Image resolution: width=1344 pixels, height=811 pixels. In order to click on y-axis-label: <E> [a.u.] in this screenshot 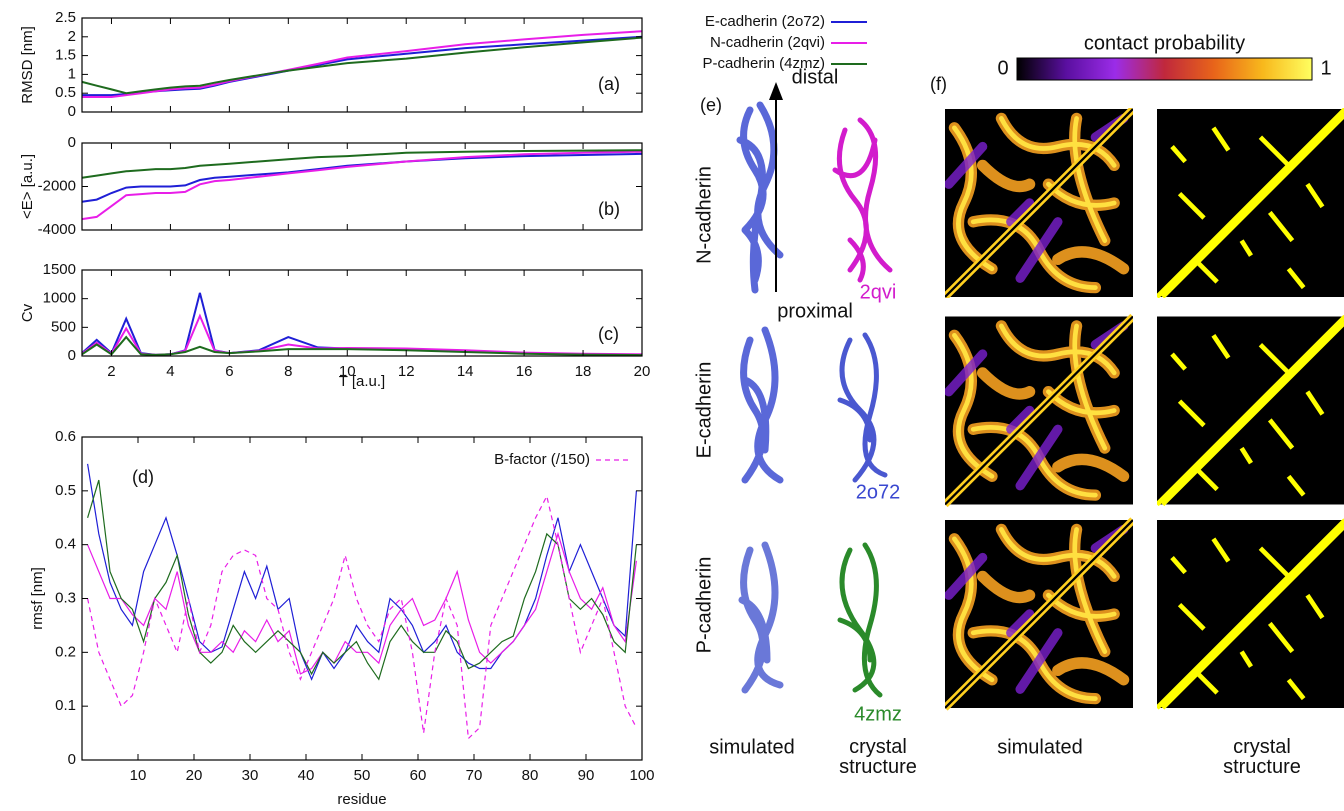, I will do `click(27, 186)`.